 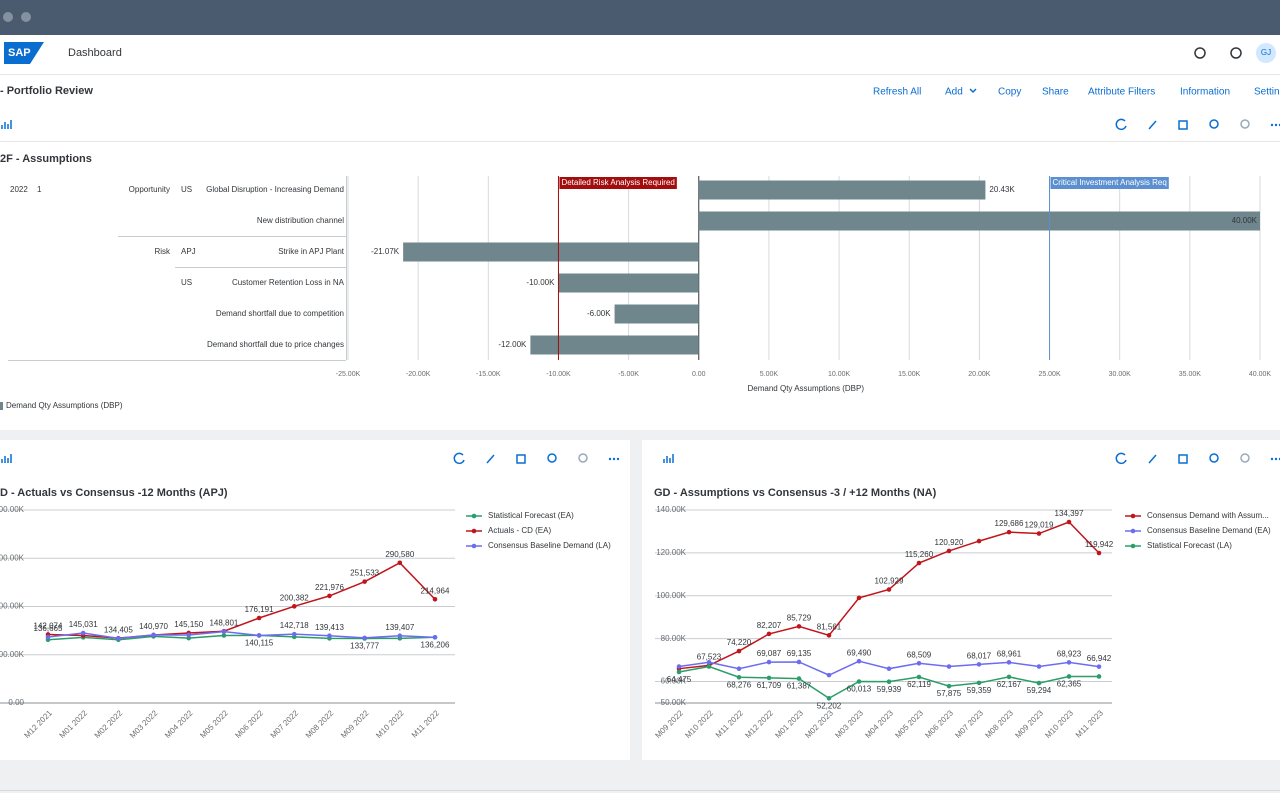 What do you see at coordinates (1200, 53) in the screenshot?
I see `support-icon` at bounding box center [1200, 53].